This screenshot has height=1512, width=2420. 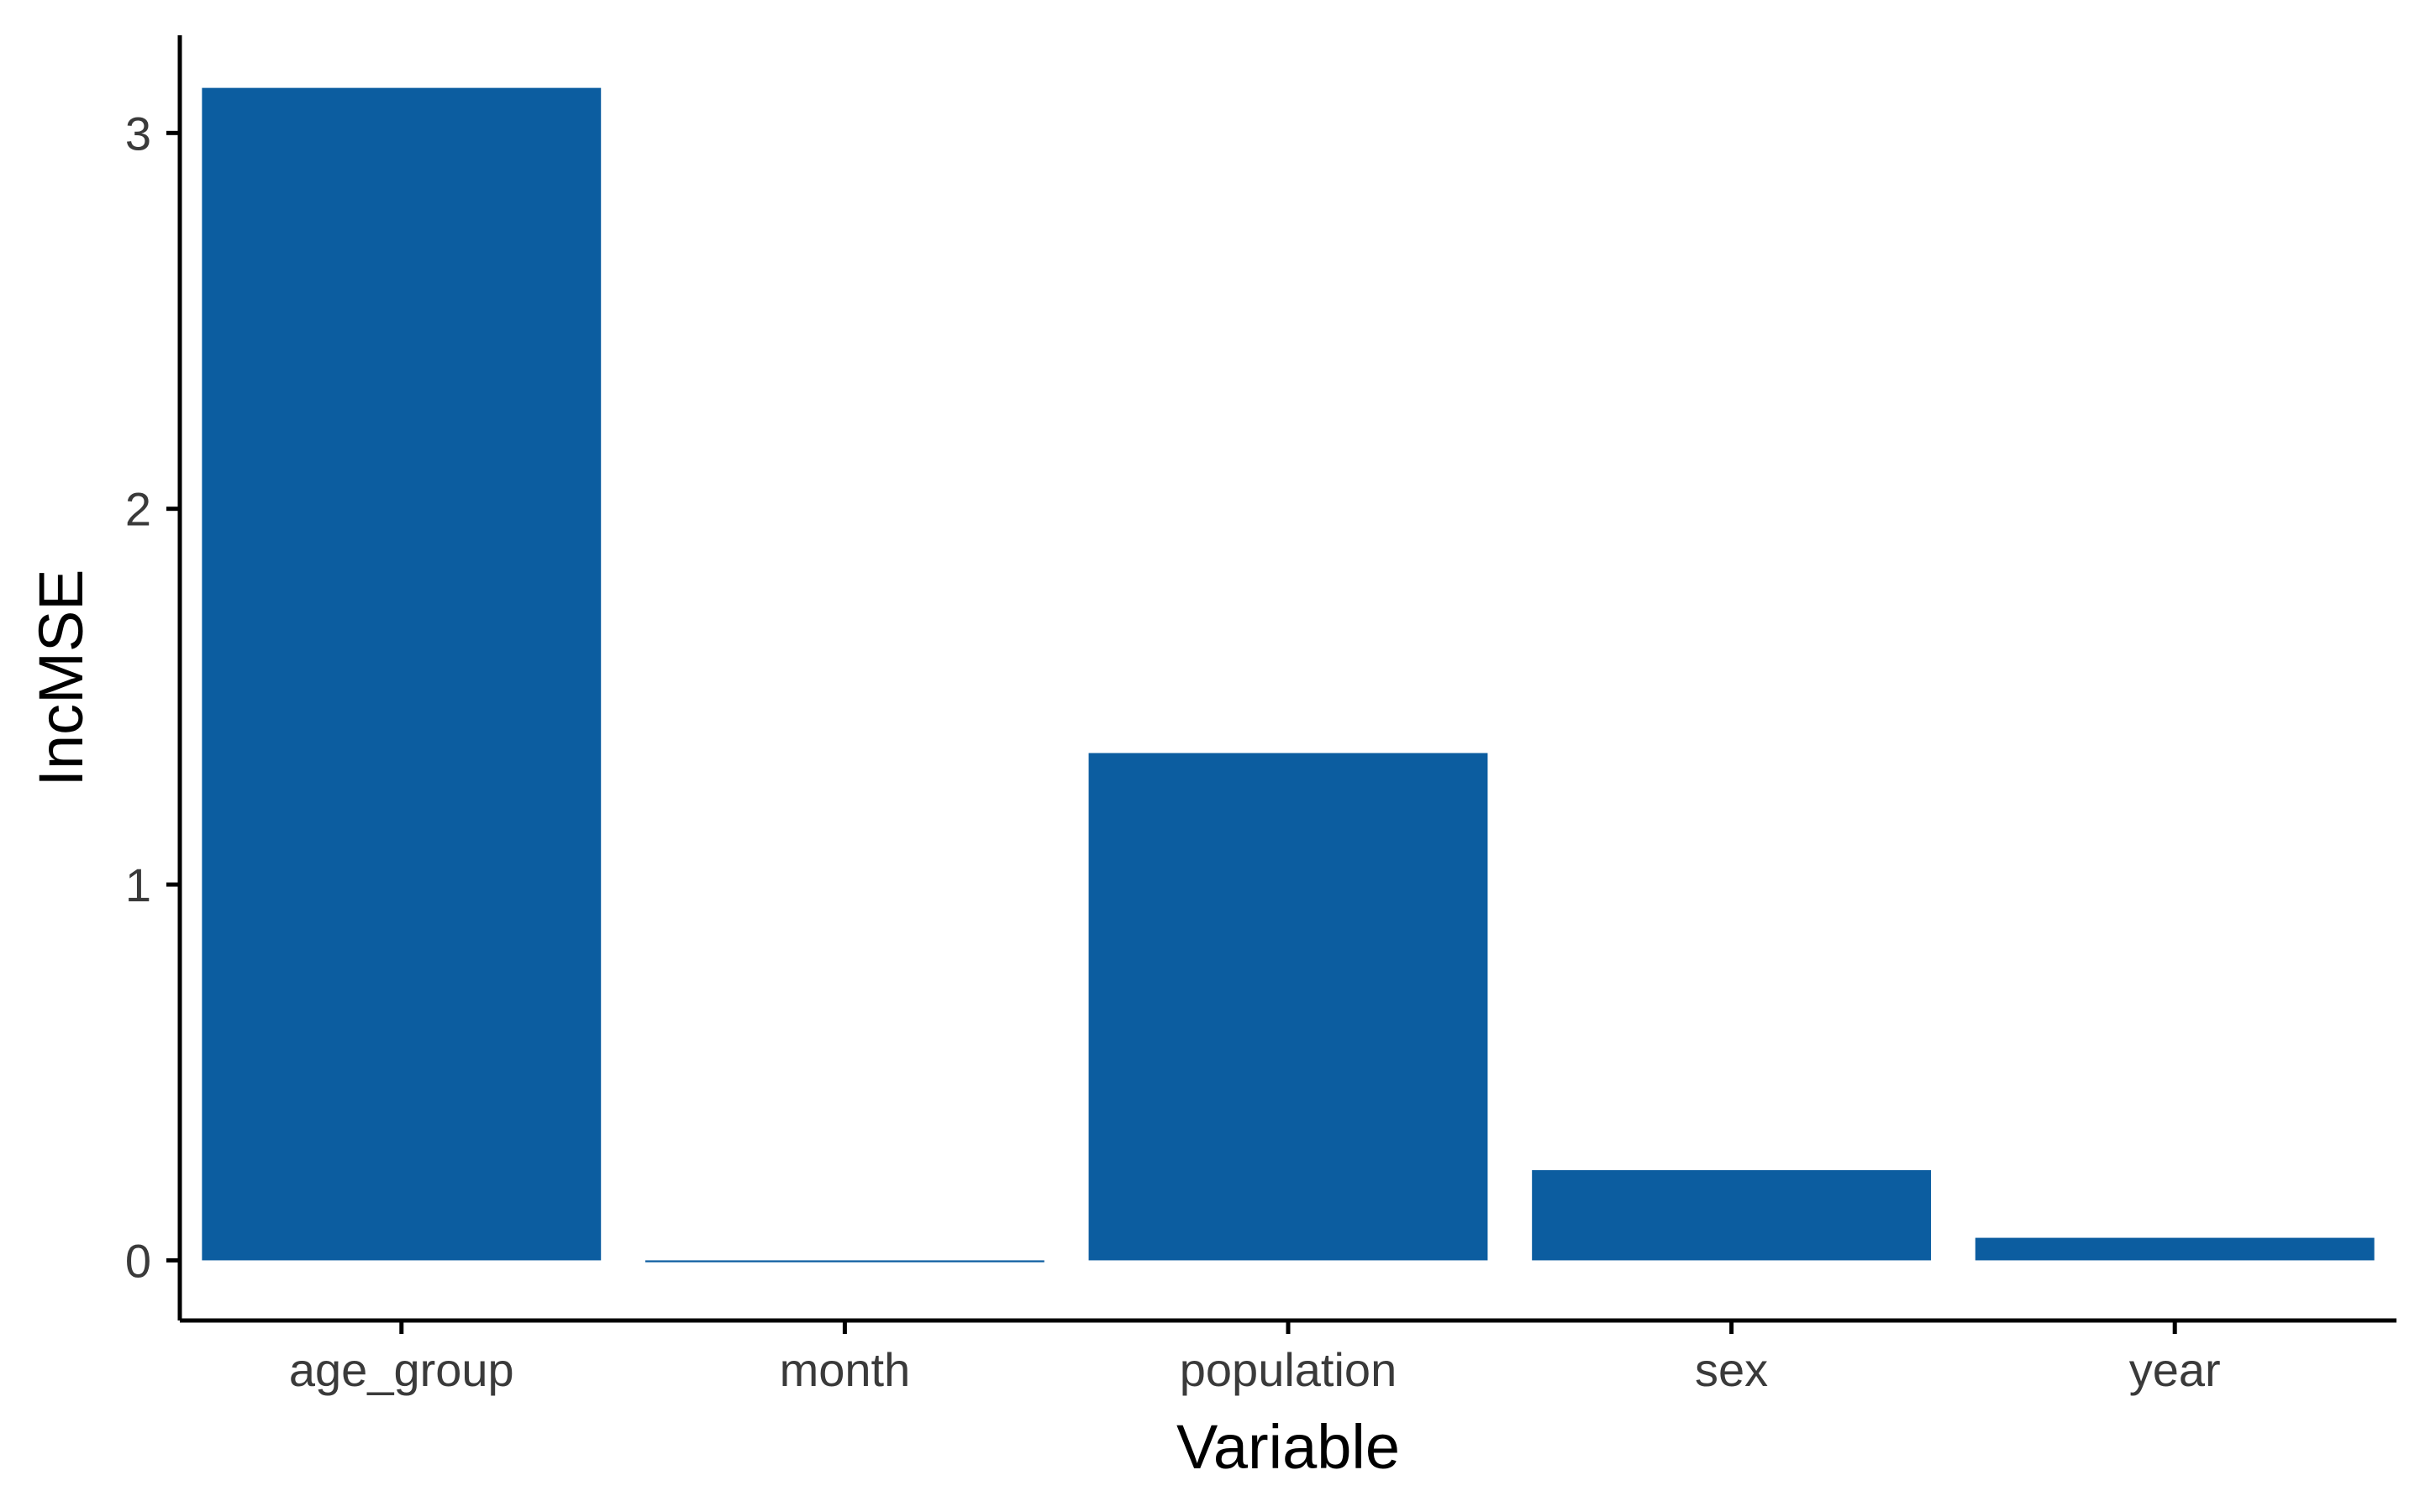 I want to click on x-axis-ticks: age_group month population sex year, so click(x=1255, y=1358).